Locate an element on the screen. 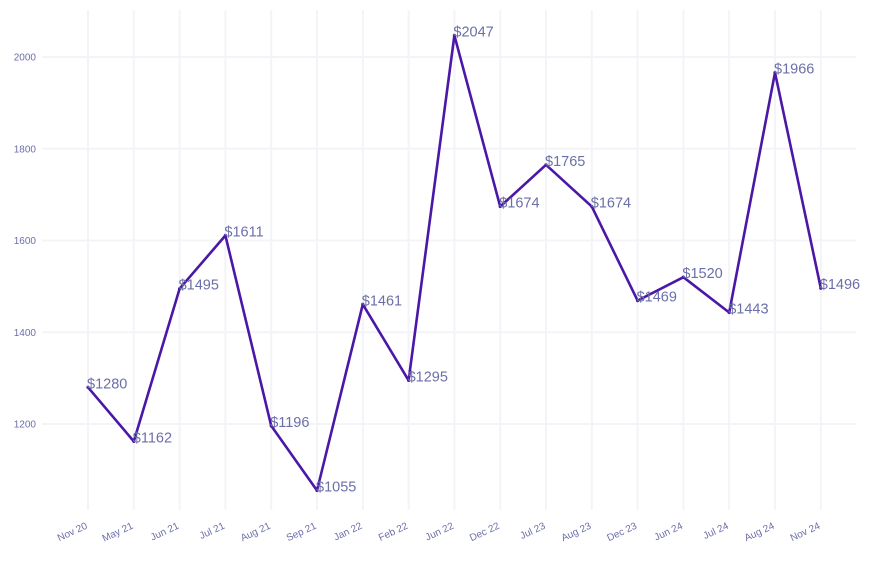 The image size is (873, 565). x-tick-label: Nov 20 is located at coordinates (73, 533).